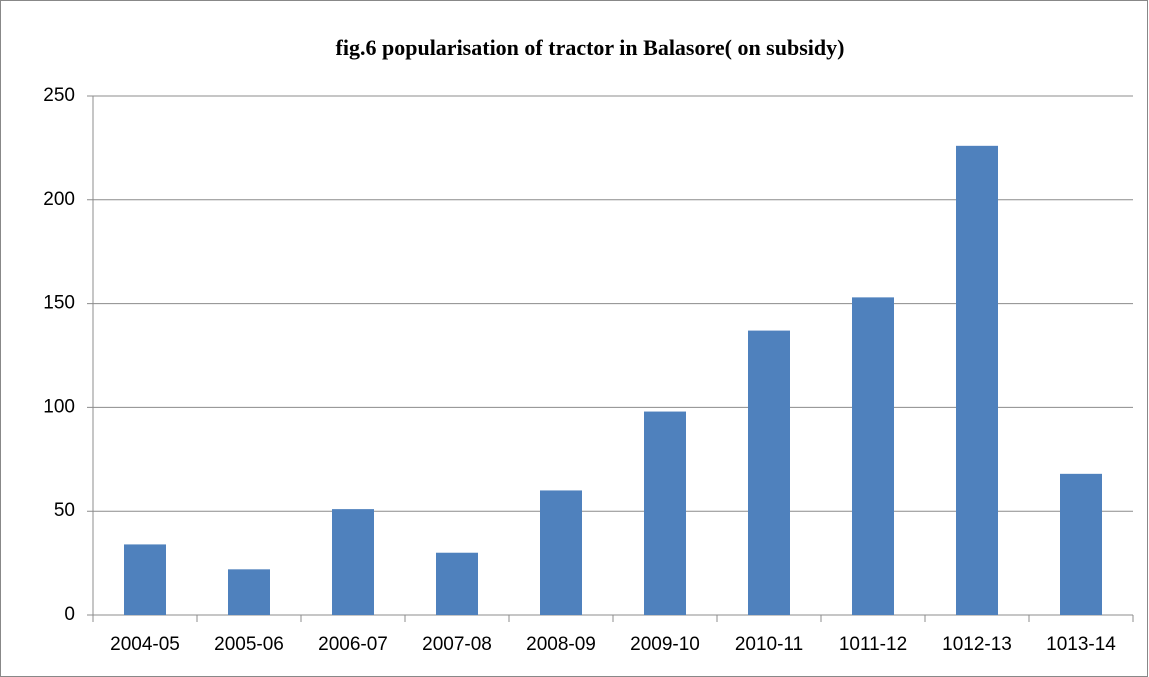  What do you see at coordinates (353, 644) in the screenshot?
I see `x-tick-label: 2006-07` at bounding box center [353, 644].